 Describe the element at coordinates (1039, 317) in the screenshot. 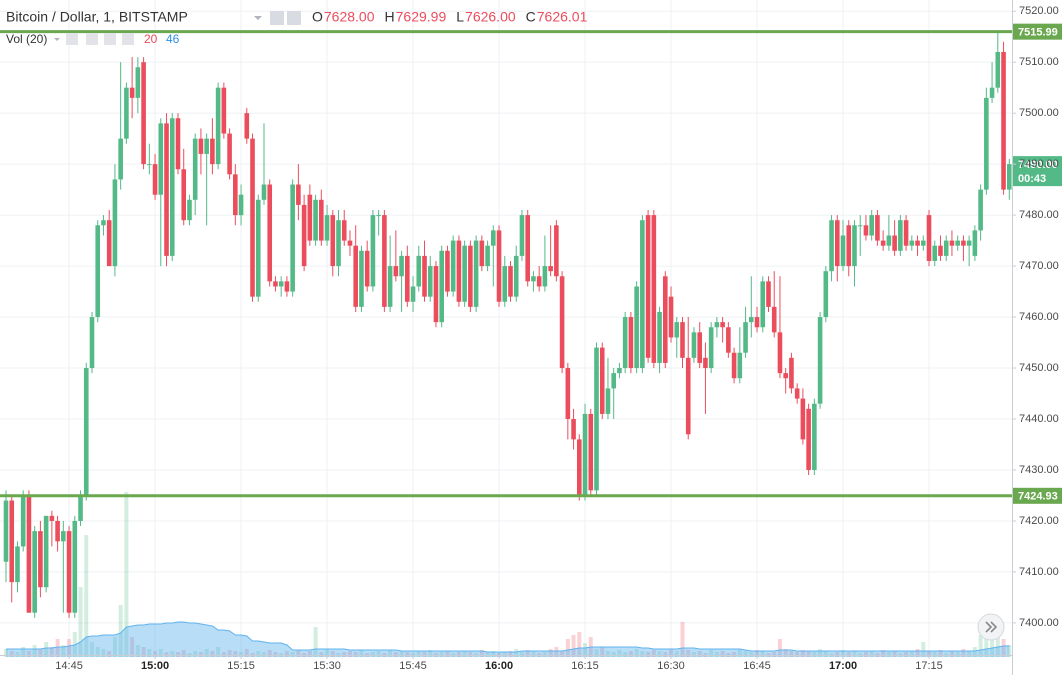

I see `y-tick-label: 7460.00` at that location.